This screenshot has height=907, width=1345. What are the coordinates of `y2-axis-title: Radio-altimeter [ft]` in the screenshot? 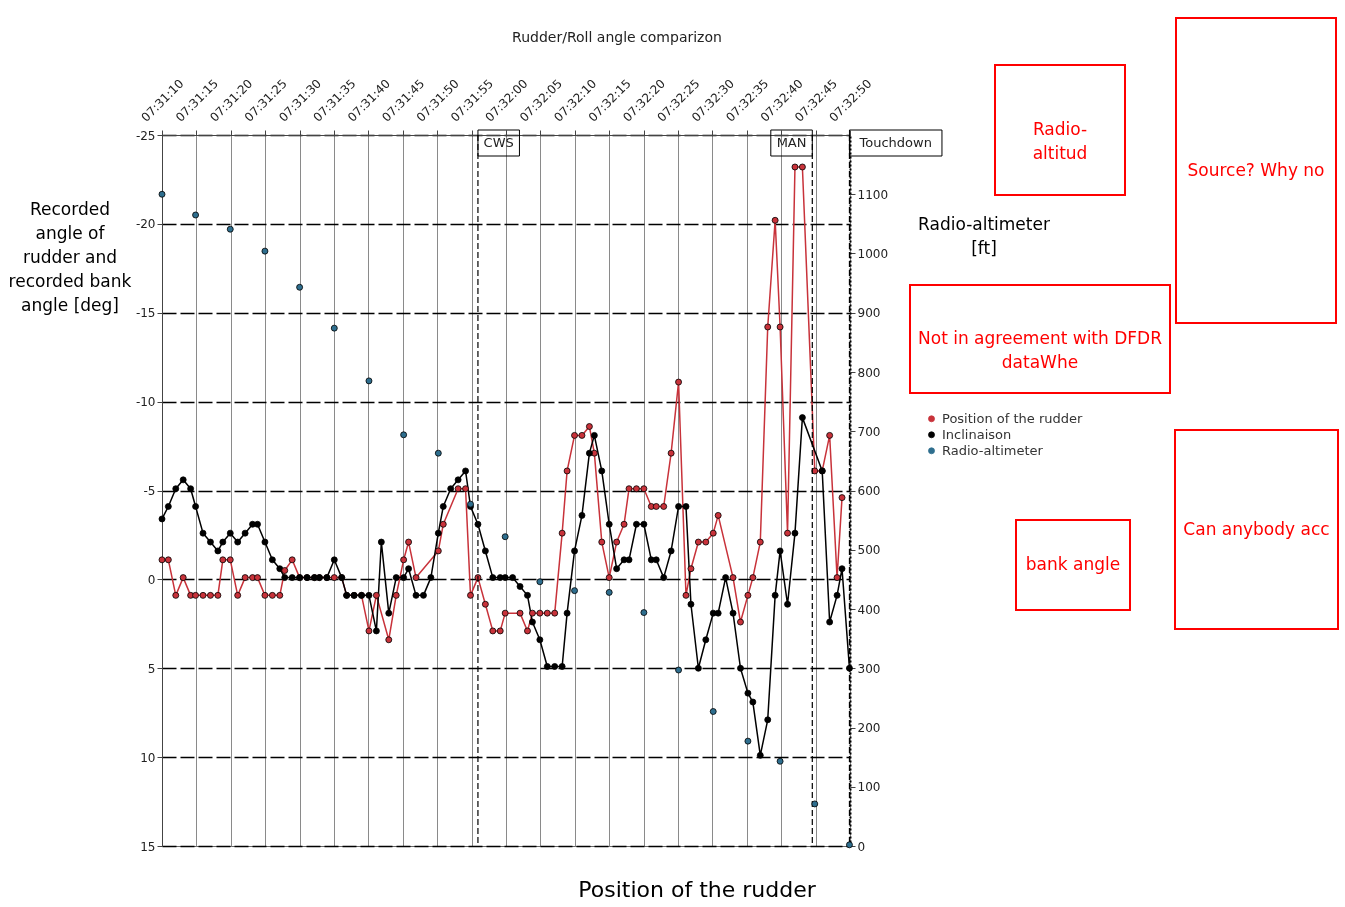 It's located at (984, 236).